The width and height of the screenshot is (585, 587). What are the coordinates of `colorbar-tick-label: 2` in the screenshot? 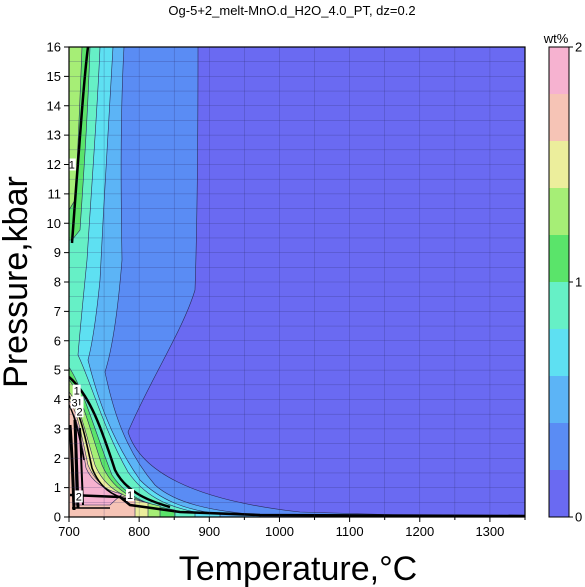 It's located at (578, 47).